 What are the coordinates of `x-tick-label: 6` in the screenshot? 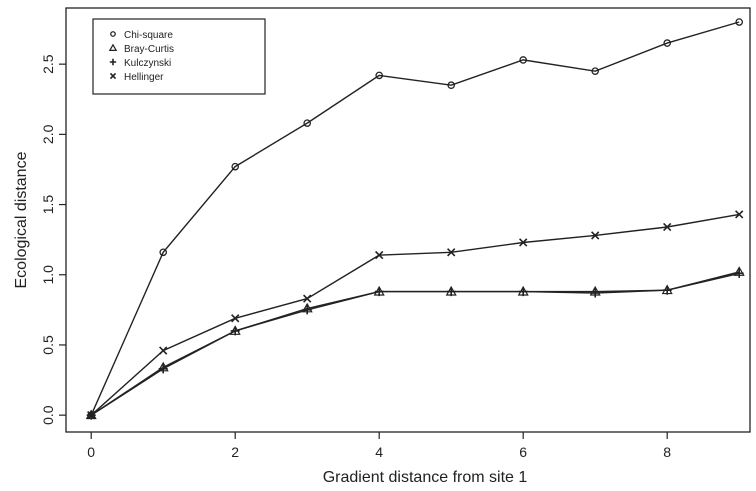 It's located at (523, 452).